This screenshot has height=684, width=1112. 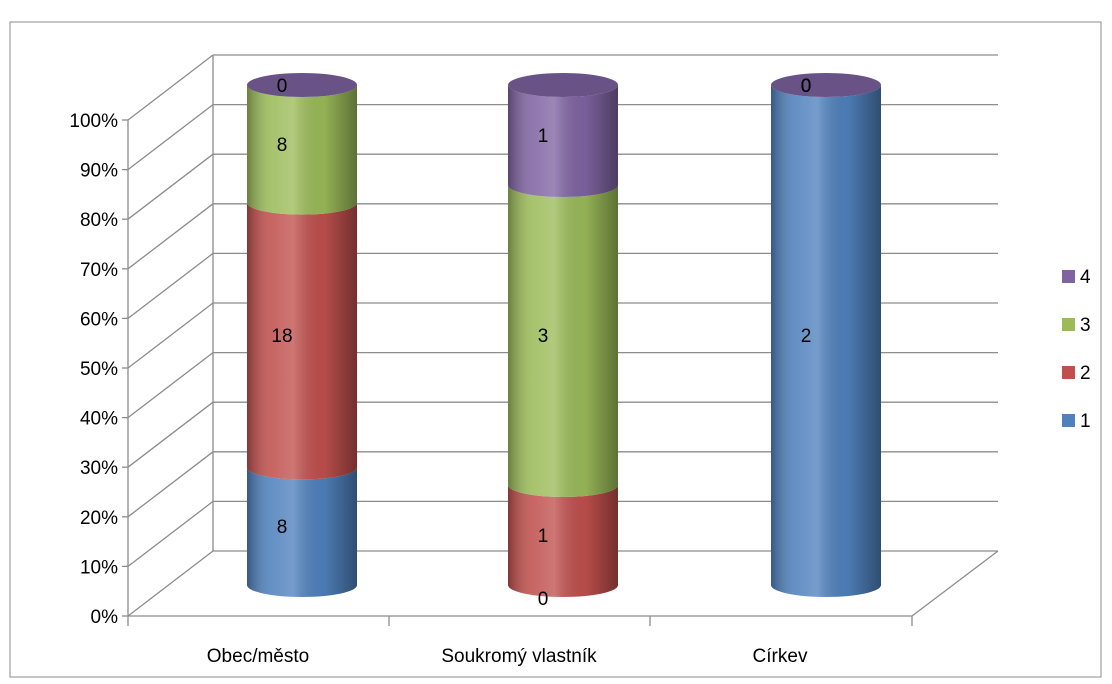 I want to click on x-axis-category-labels: Obec/město Soukromý vlastník Církev, so click(x=507, y=656).